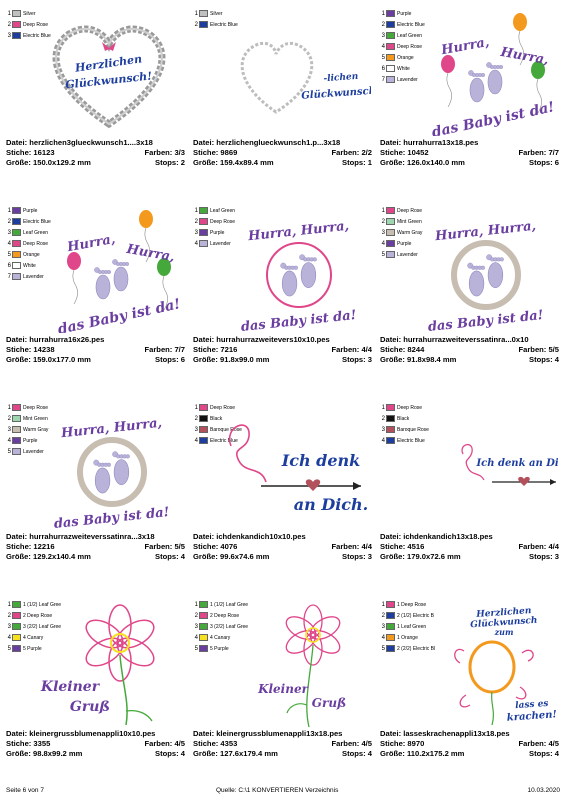 The image size is (566, 800). I want to click on color-number: 7, so click(9, 276).